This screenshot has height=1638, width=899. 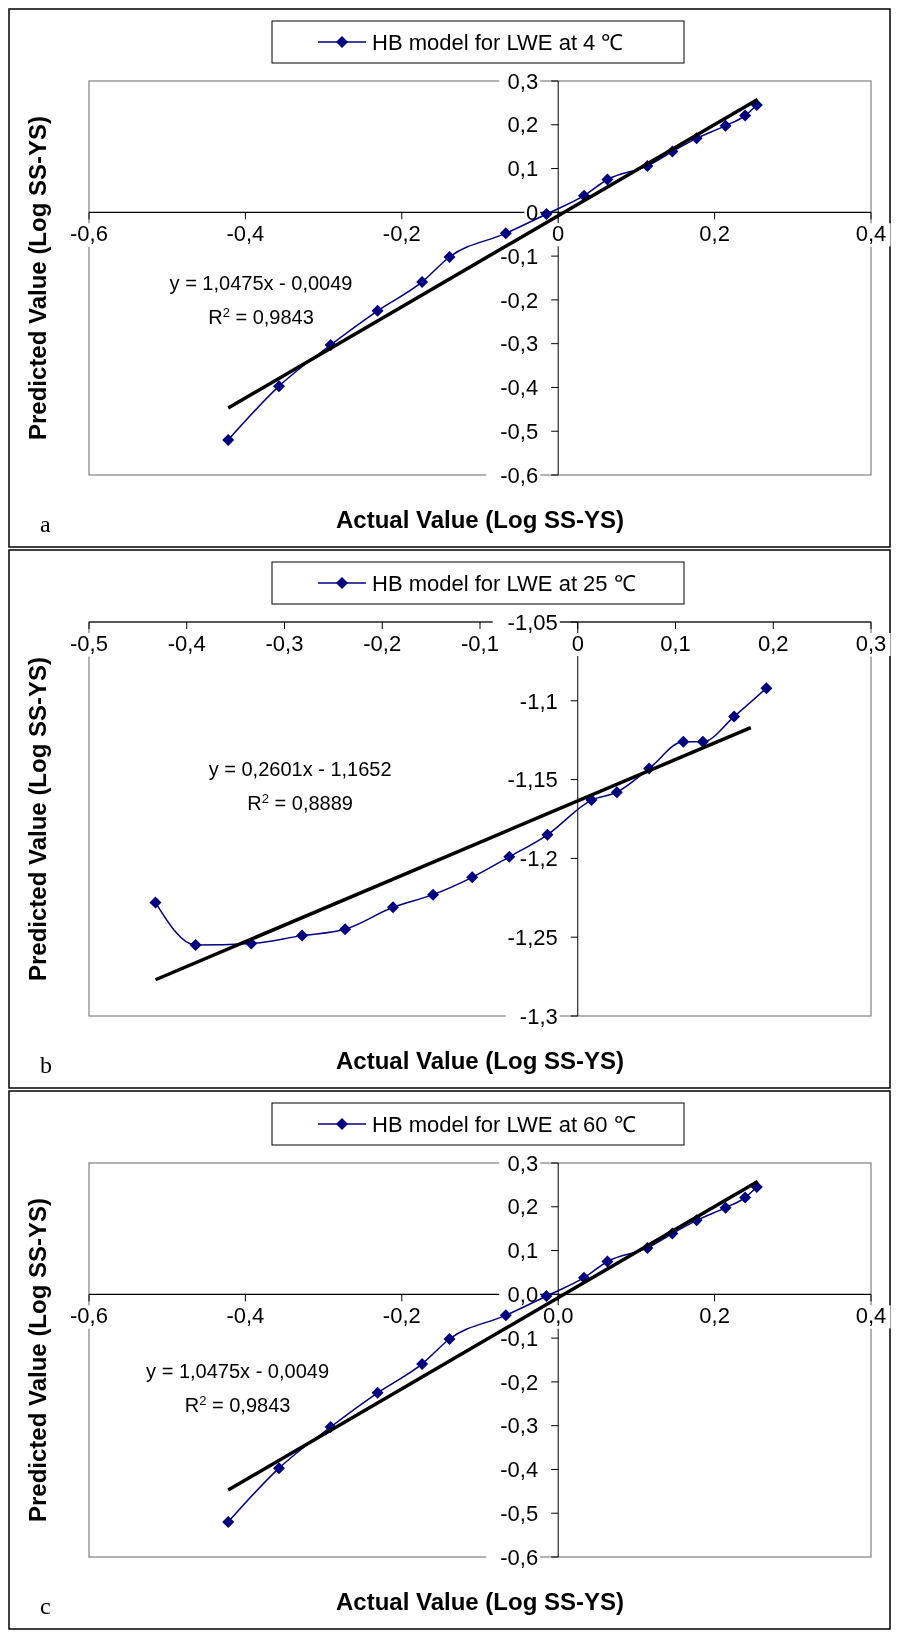 I want to click on legend-label: HB model for LWE at 4 ℃, so click(x=498, y=42).